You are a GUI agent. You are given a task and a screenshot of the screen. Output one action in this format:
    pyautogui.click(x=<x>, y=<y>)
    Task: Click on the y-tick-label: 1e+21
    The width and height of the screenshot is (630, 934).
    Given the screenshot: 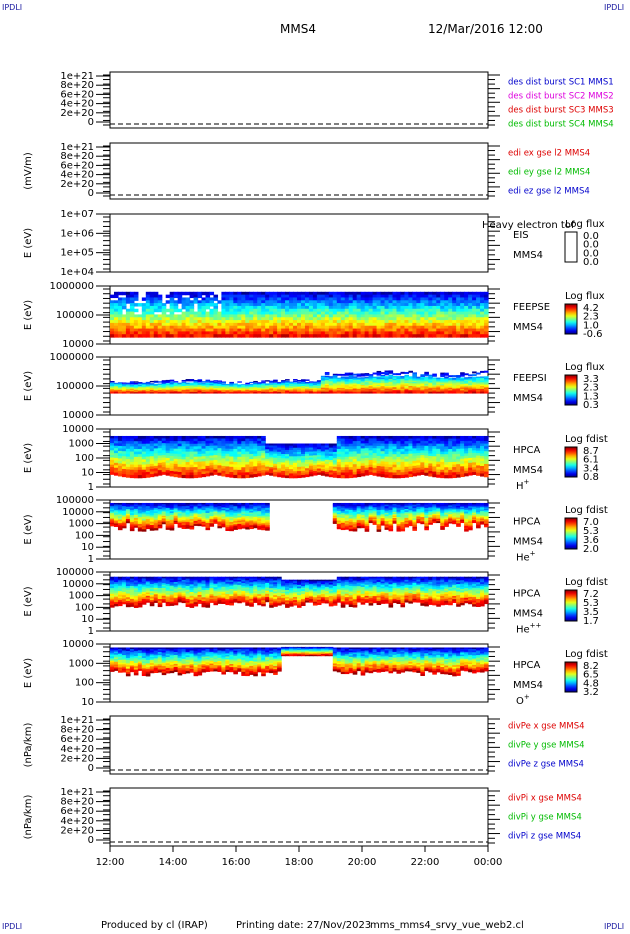 What is the action you would take?
    pyautogui.click(x=77, y=147)
    